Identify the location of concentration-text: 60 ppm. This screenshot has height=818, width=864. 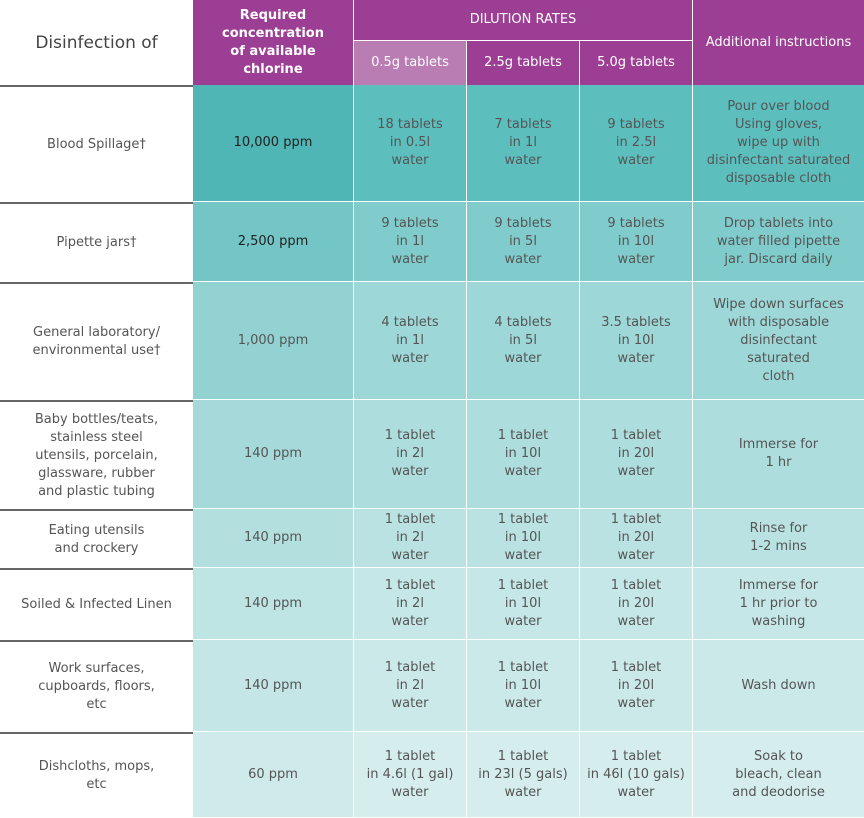
(273, 774).